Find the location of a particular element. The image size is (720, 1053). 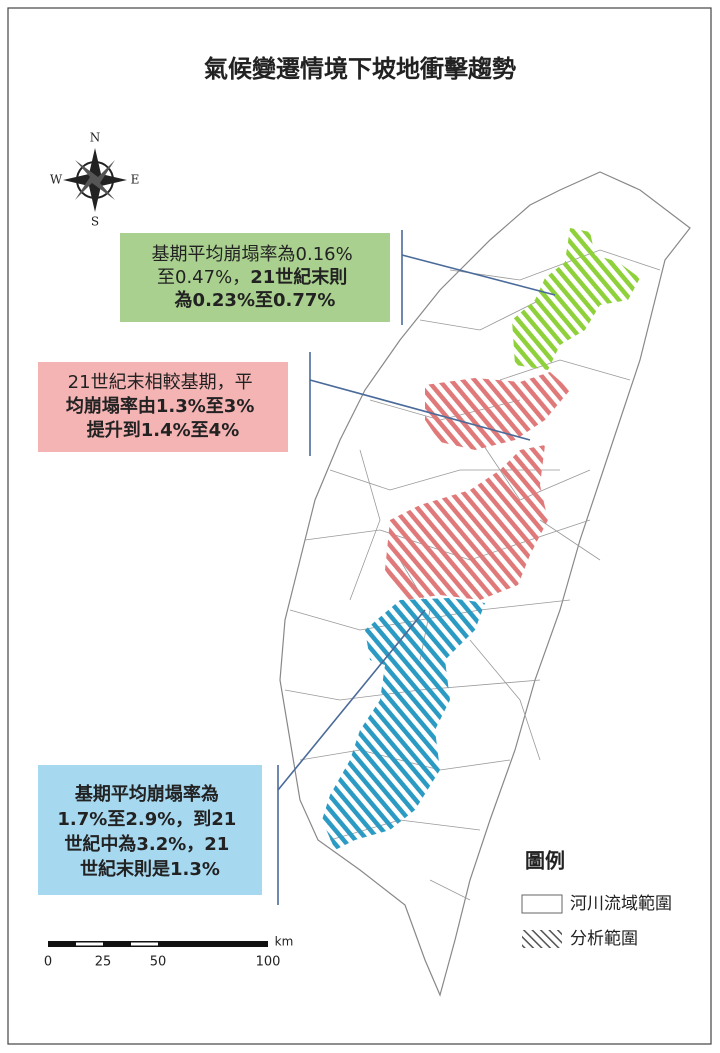

callout-line: 提升到1.4%至4% is located at coordinates (163, 430).